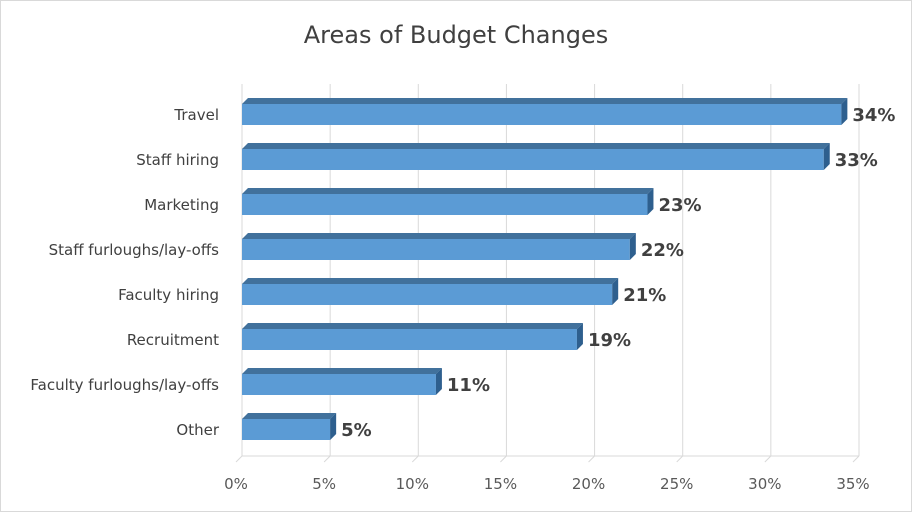  I want to click on x-axis-ticks: 0% 5% 10% 15% 20% 25% 30% 35%, so click(547, 484).